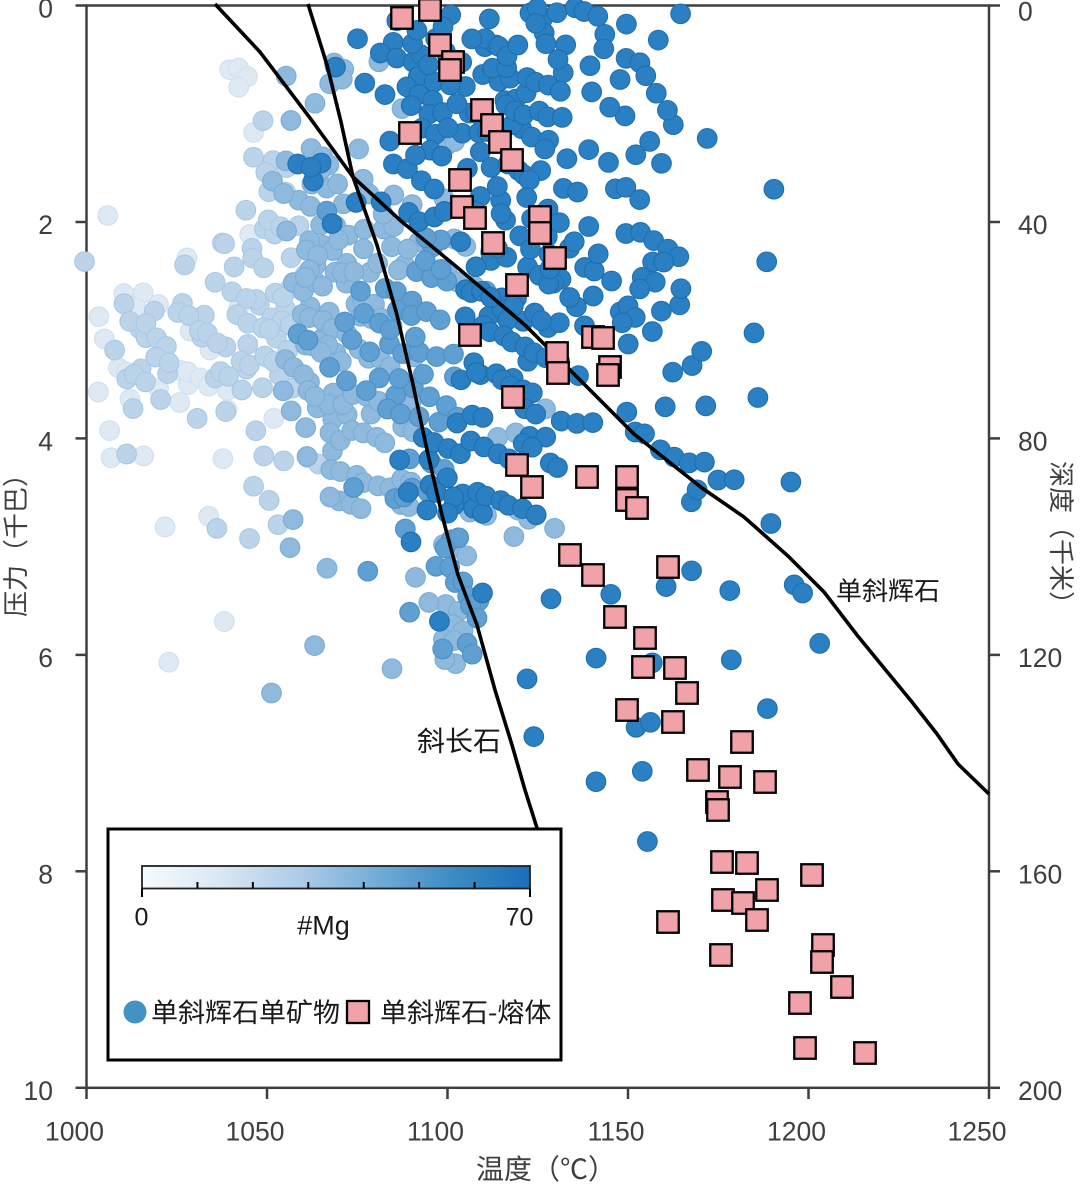  What do you see at coordinates (616, 1132) in the screenshot?
I see `svg-text: 1150` at bounding box center [616, 1132].